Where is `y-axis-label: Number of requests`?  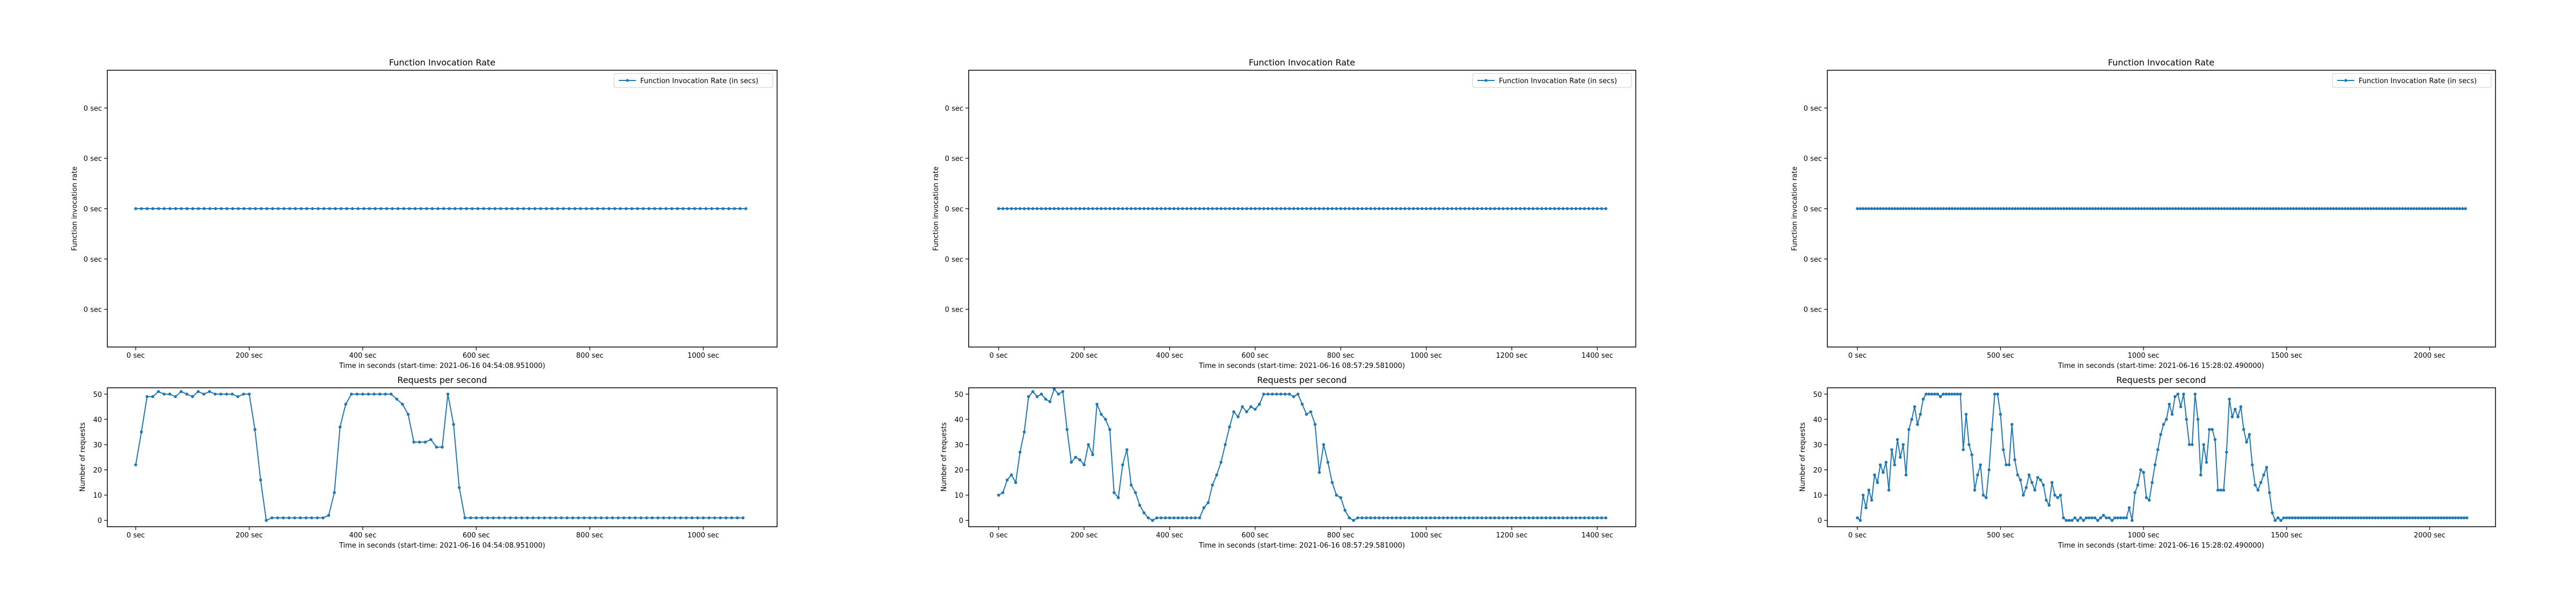
y-axis-label: Number of requests is located at coordinates (1803, 456).